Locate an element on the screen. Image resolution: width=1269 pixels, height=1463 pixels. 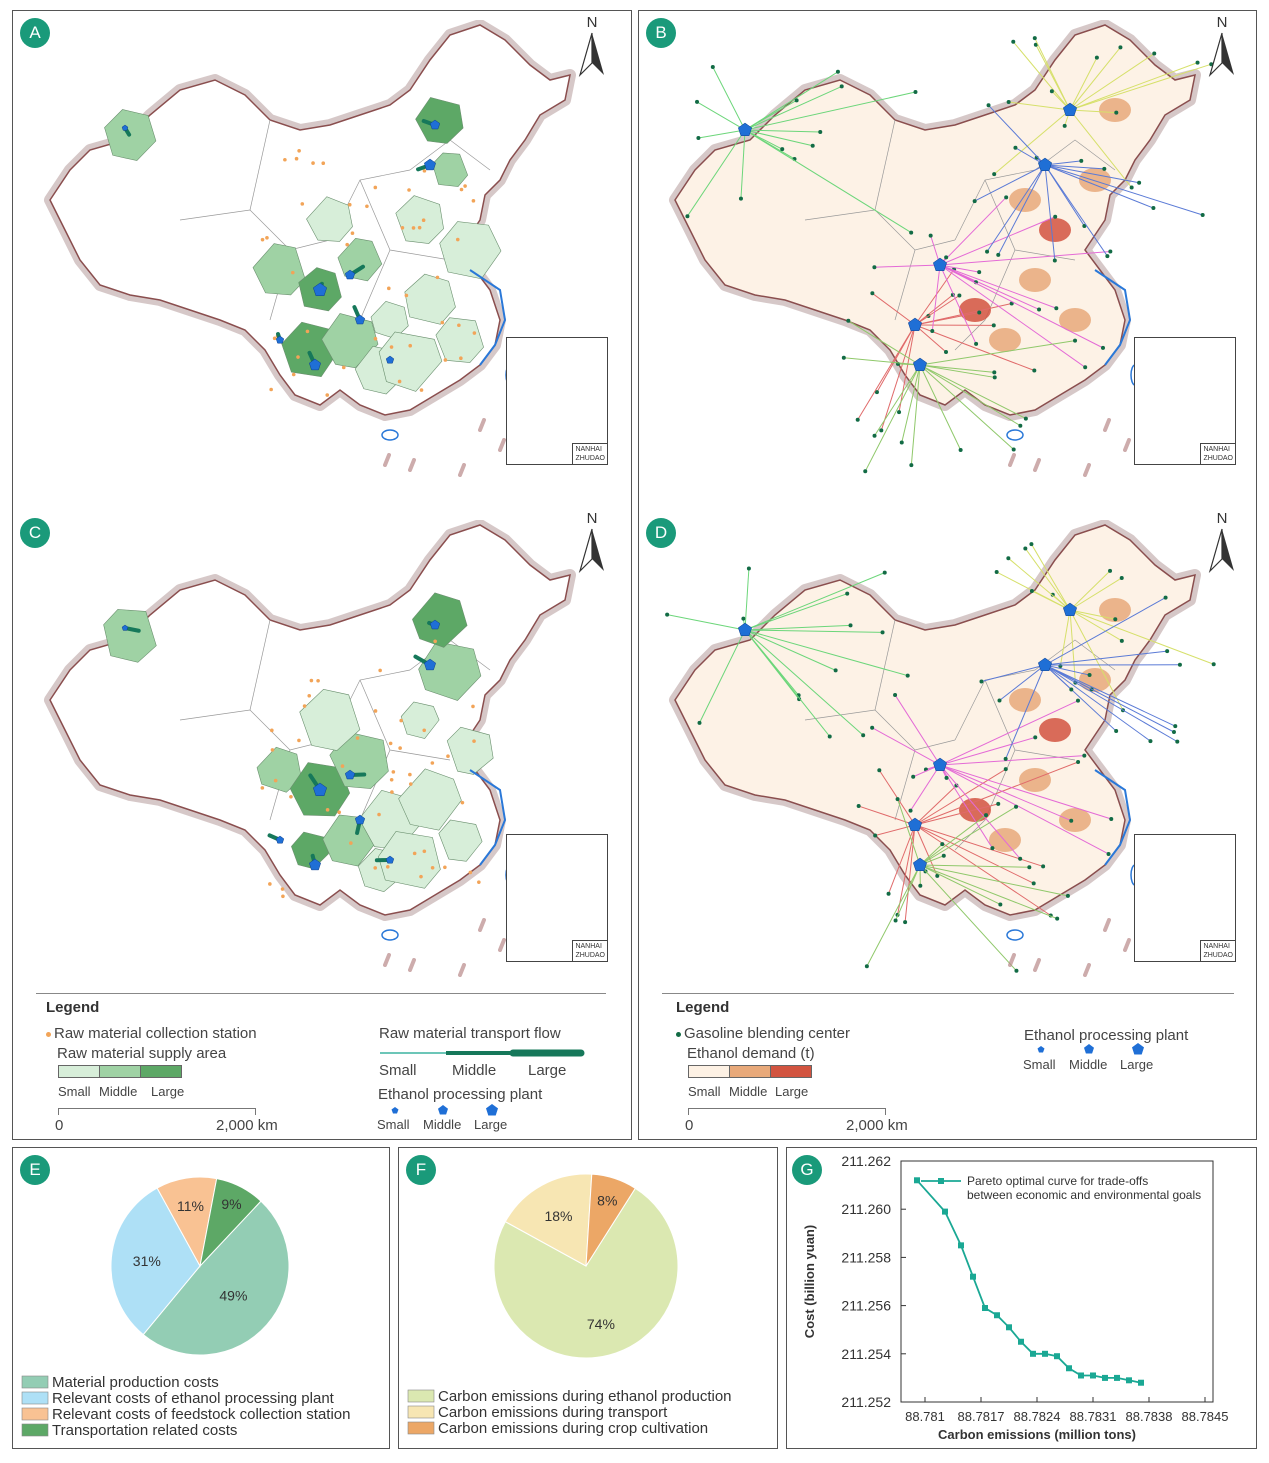
y-tick-label: 211.262 is located at coordinates (866, 1161).